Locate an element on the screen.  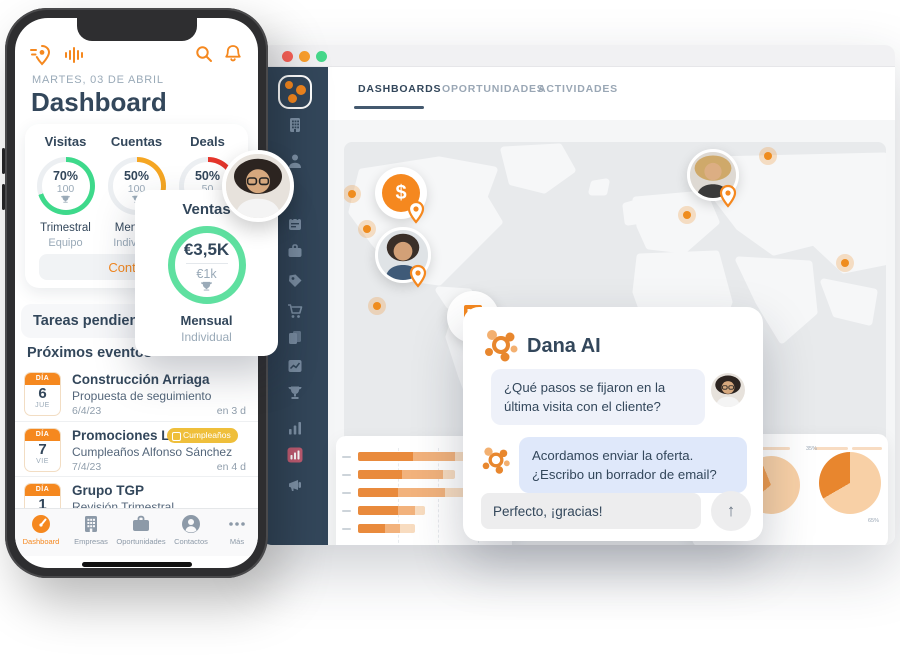
pie-label: 35% is located at coordinates (812, 449).